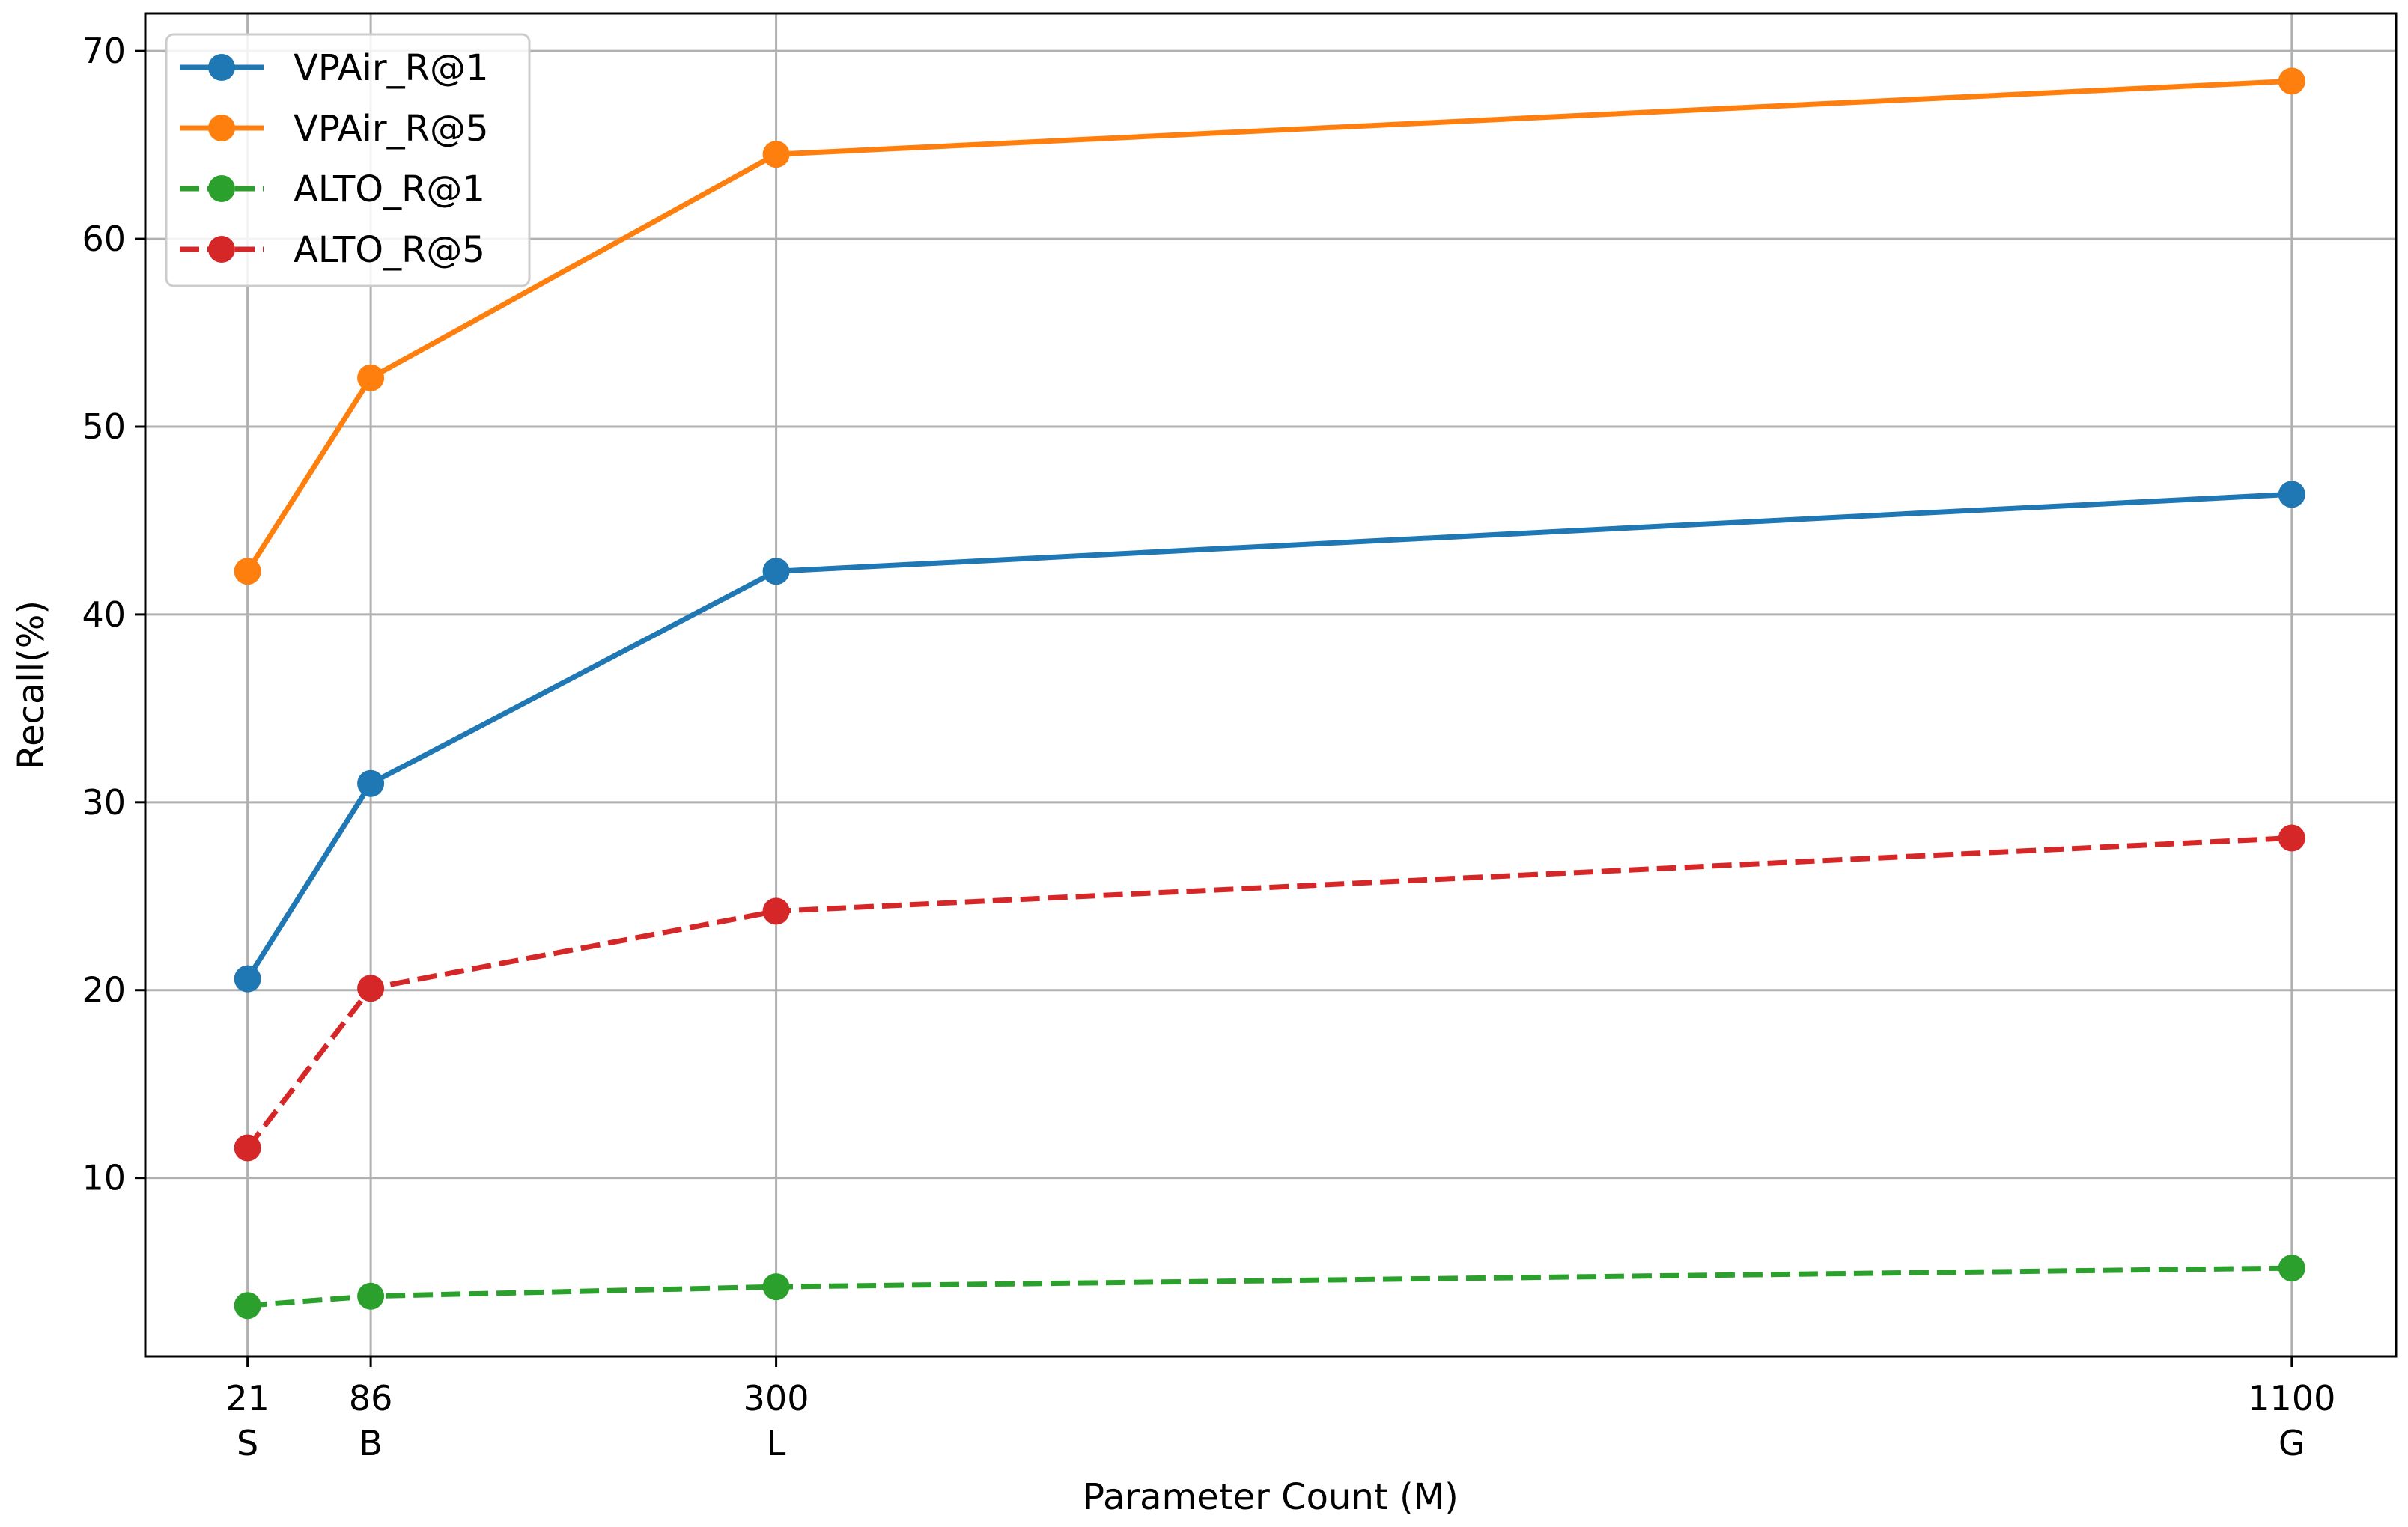  What do you see at coordinates (104, 426) in the screenshot?
I see `y-tick-label: 50` at bounding box center [104, 426].